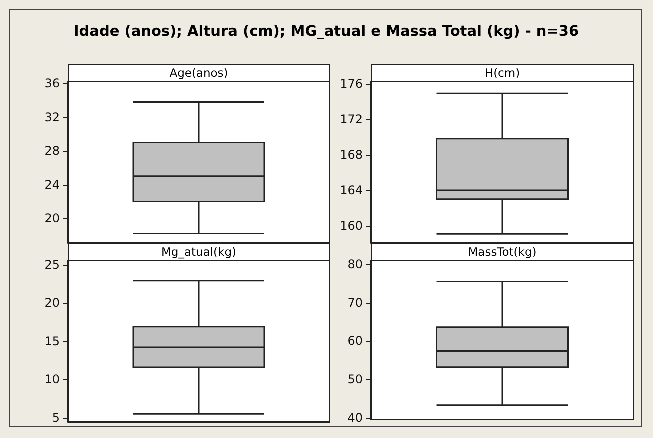  I want to click on y-tick-label: 15, so click(52, 341).